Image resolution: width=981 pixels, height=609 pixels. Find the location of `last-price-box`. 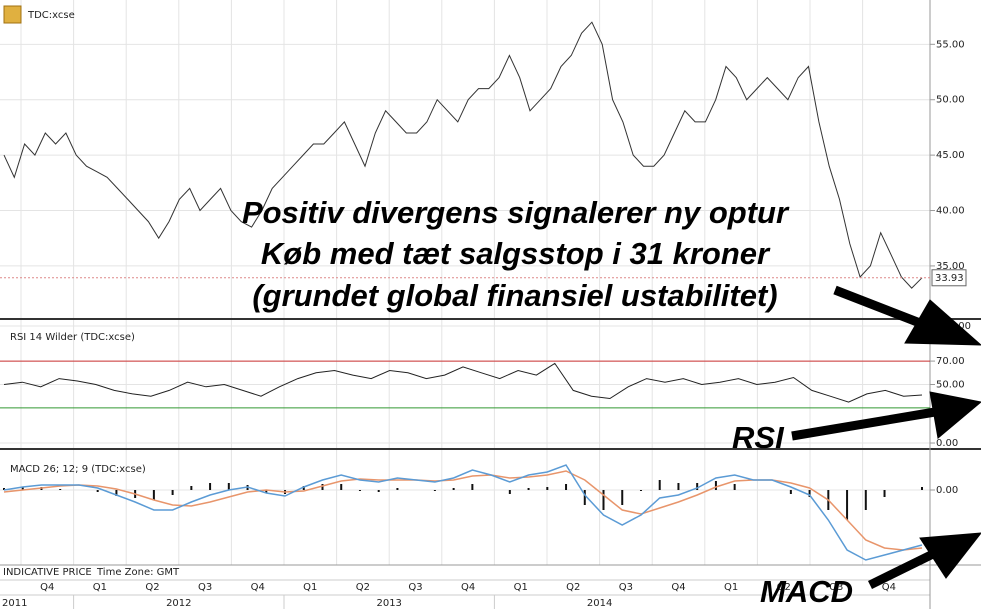

last-price-box is located at coordinates (949, 278).